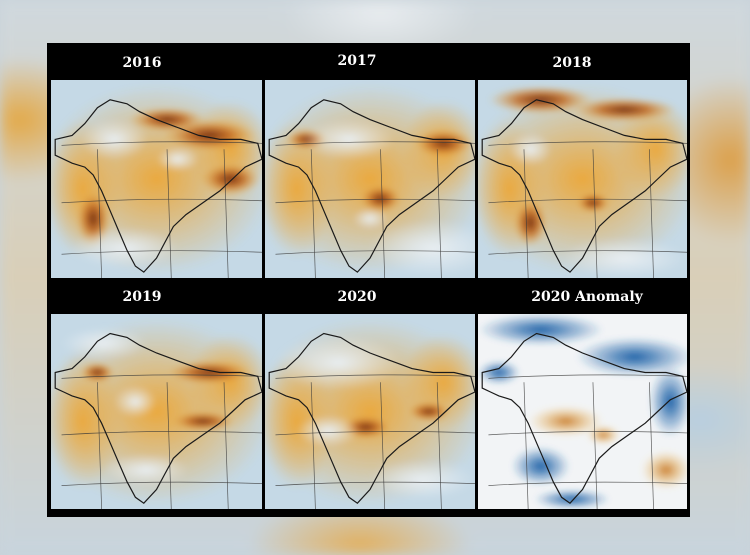  What do you see at coordinates (357, 61) in the screenshot?
I see `panel-label-2017: 2017` at bounding box center [357, 61].